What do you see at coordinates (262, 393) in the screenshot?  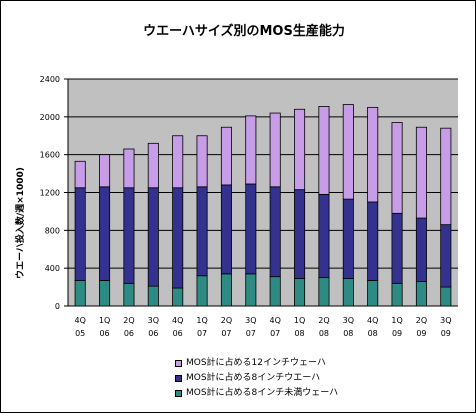 I see `legend-label: MOS計に占める8インチ未満ウェーハ` at bounding box center [262, 393].